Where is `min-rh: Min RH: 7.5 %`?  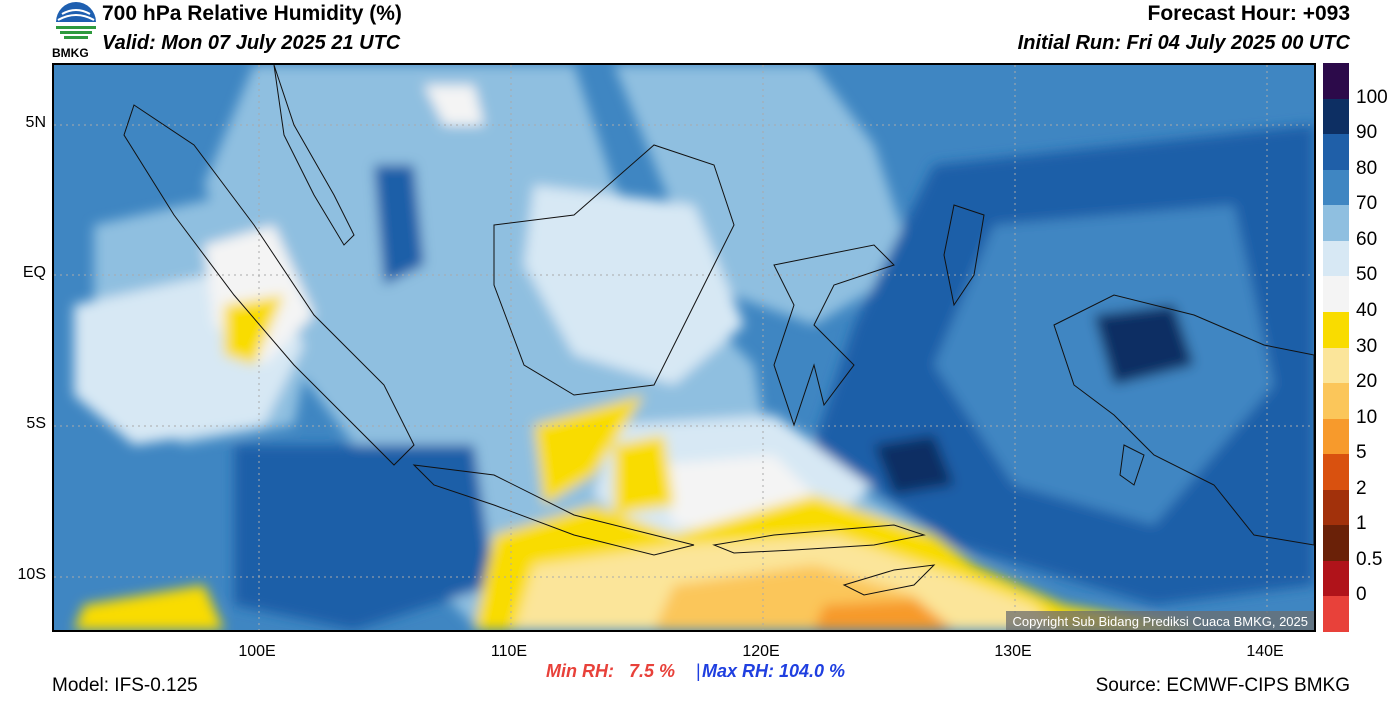
min-rh: Min RH: 7.5 % is located at coordinates (611, 671).